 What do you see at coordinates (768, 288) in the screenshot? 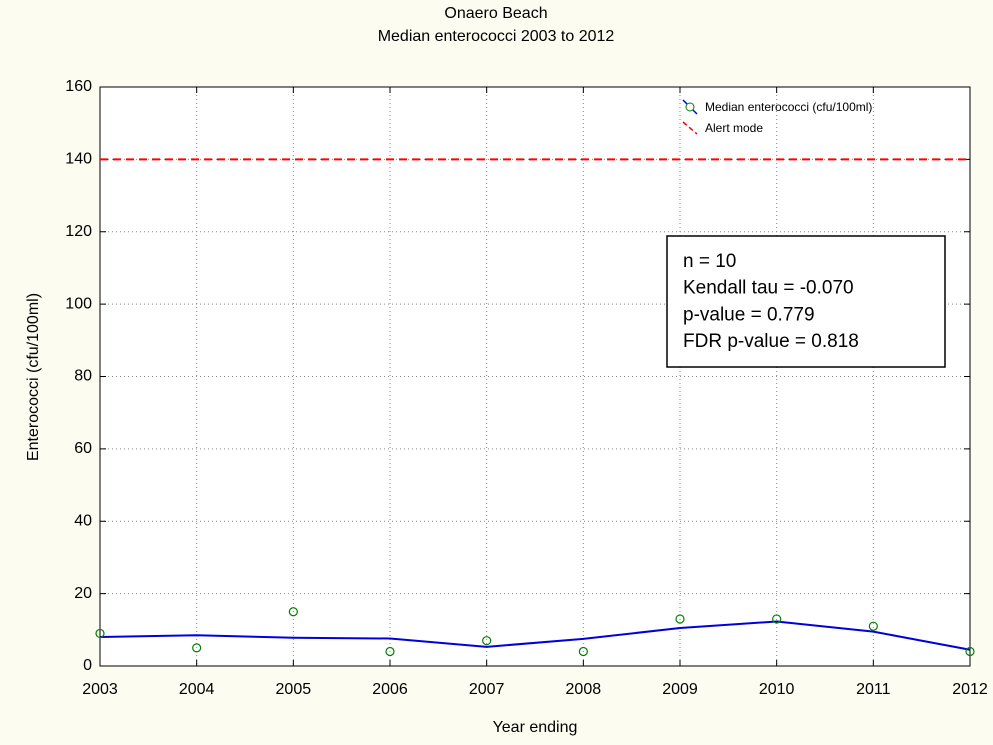
I see `stats-text: Kendall tau = -0.070` at bounding box center [768, 288].